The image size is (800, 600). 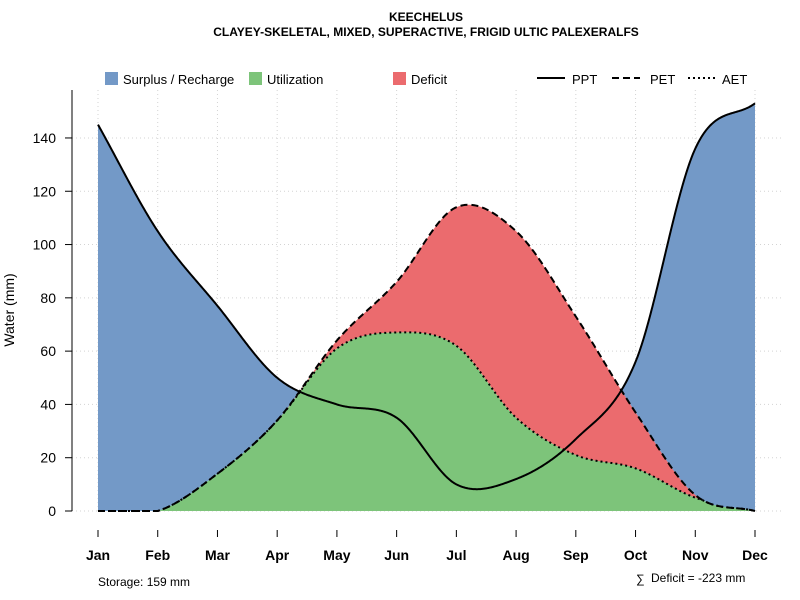 I want to click on legend-label-deficit: Deficit, so click(x=429, y=79).